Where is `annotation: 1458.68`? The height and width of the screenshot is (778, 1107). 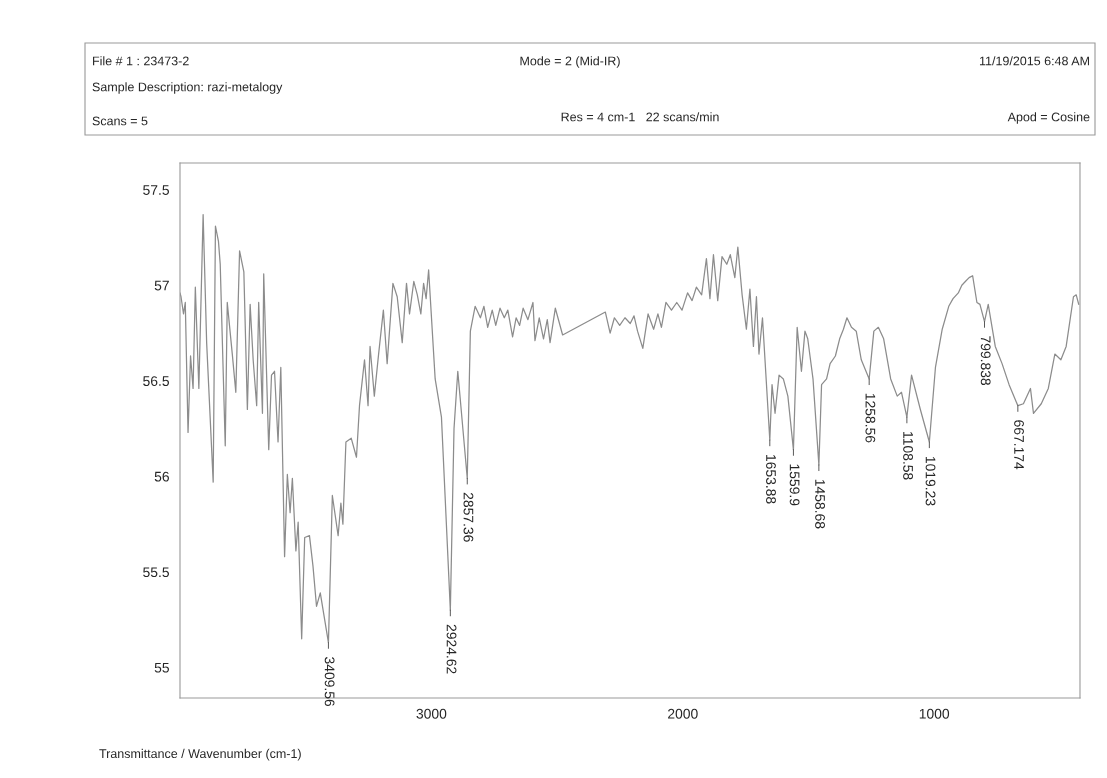
annotation: 1458.68 is located at coordinates (820, 504).